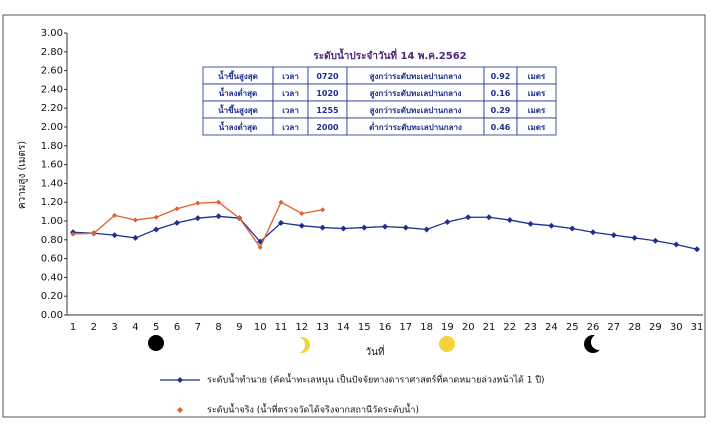 The image size is (712, 427). What do you see at coordinates (52, 277) in the screenshot?
I see `y-tick-label: 0.40` at bounding box center [52, 277].